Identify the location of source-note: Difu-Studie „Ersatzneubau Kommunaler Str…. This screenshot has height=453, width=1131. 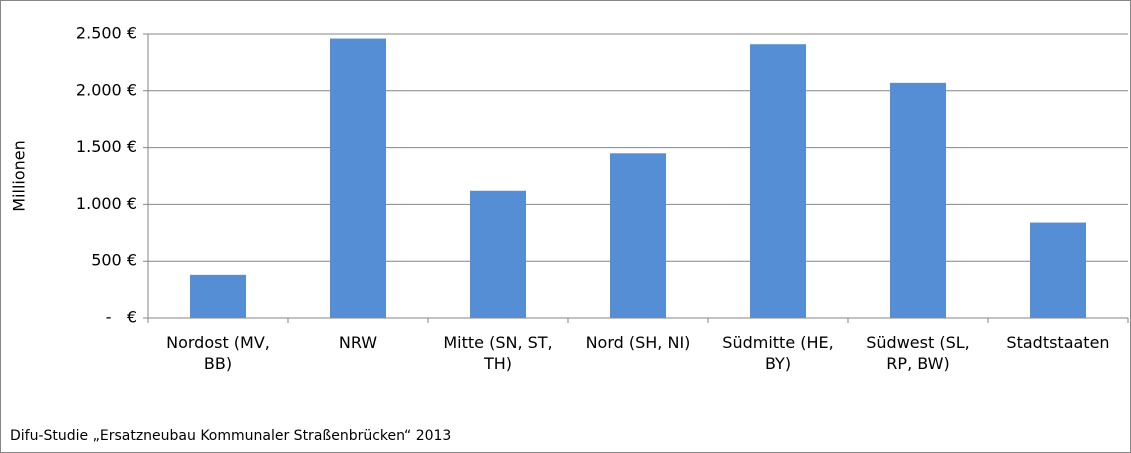
(231, 436).